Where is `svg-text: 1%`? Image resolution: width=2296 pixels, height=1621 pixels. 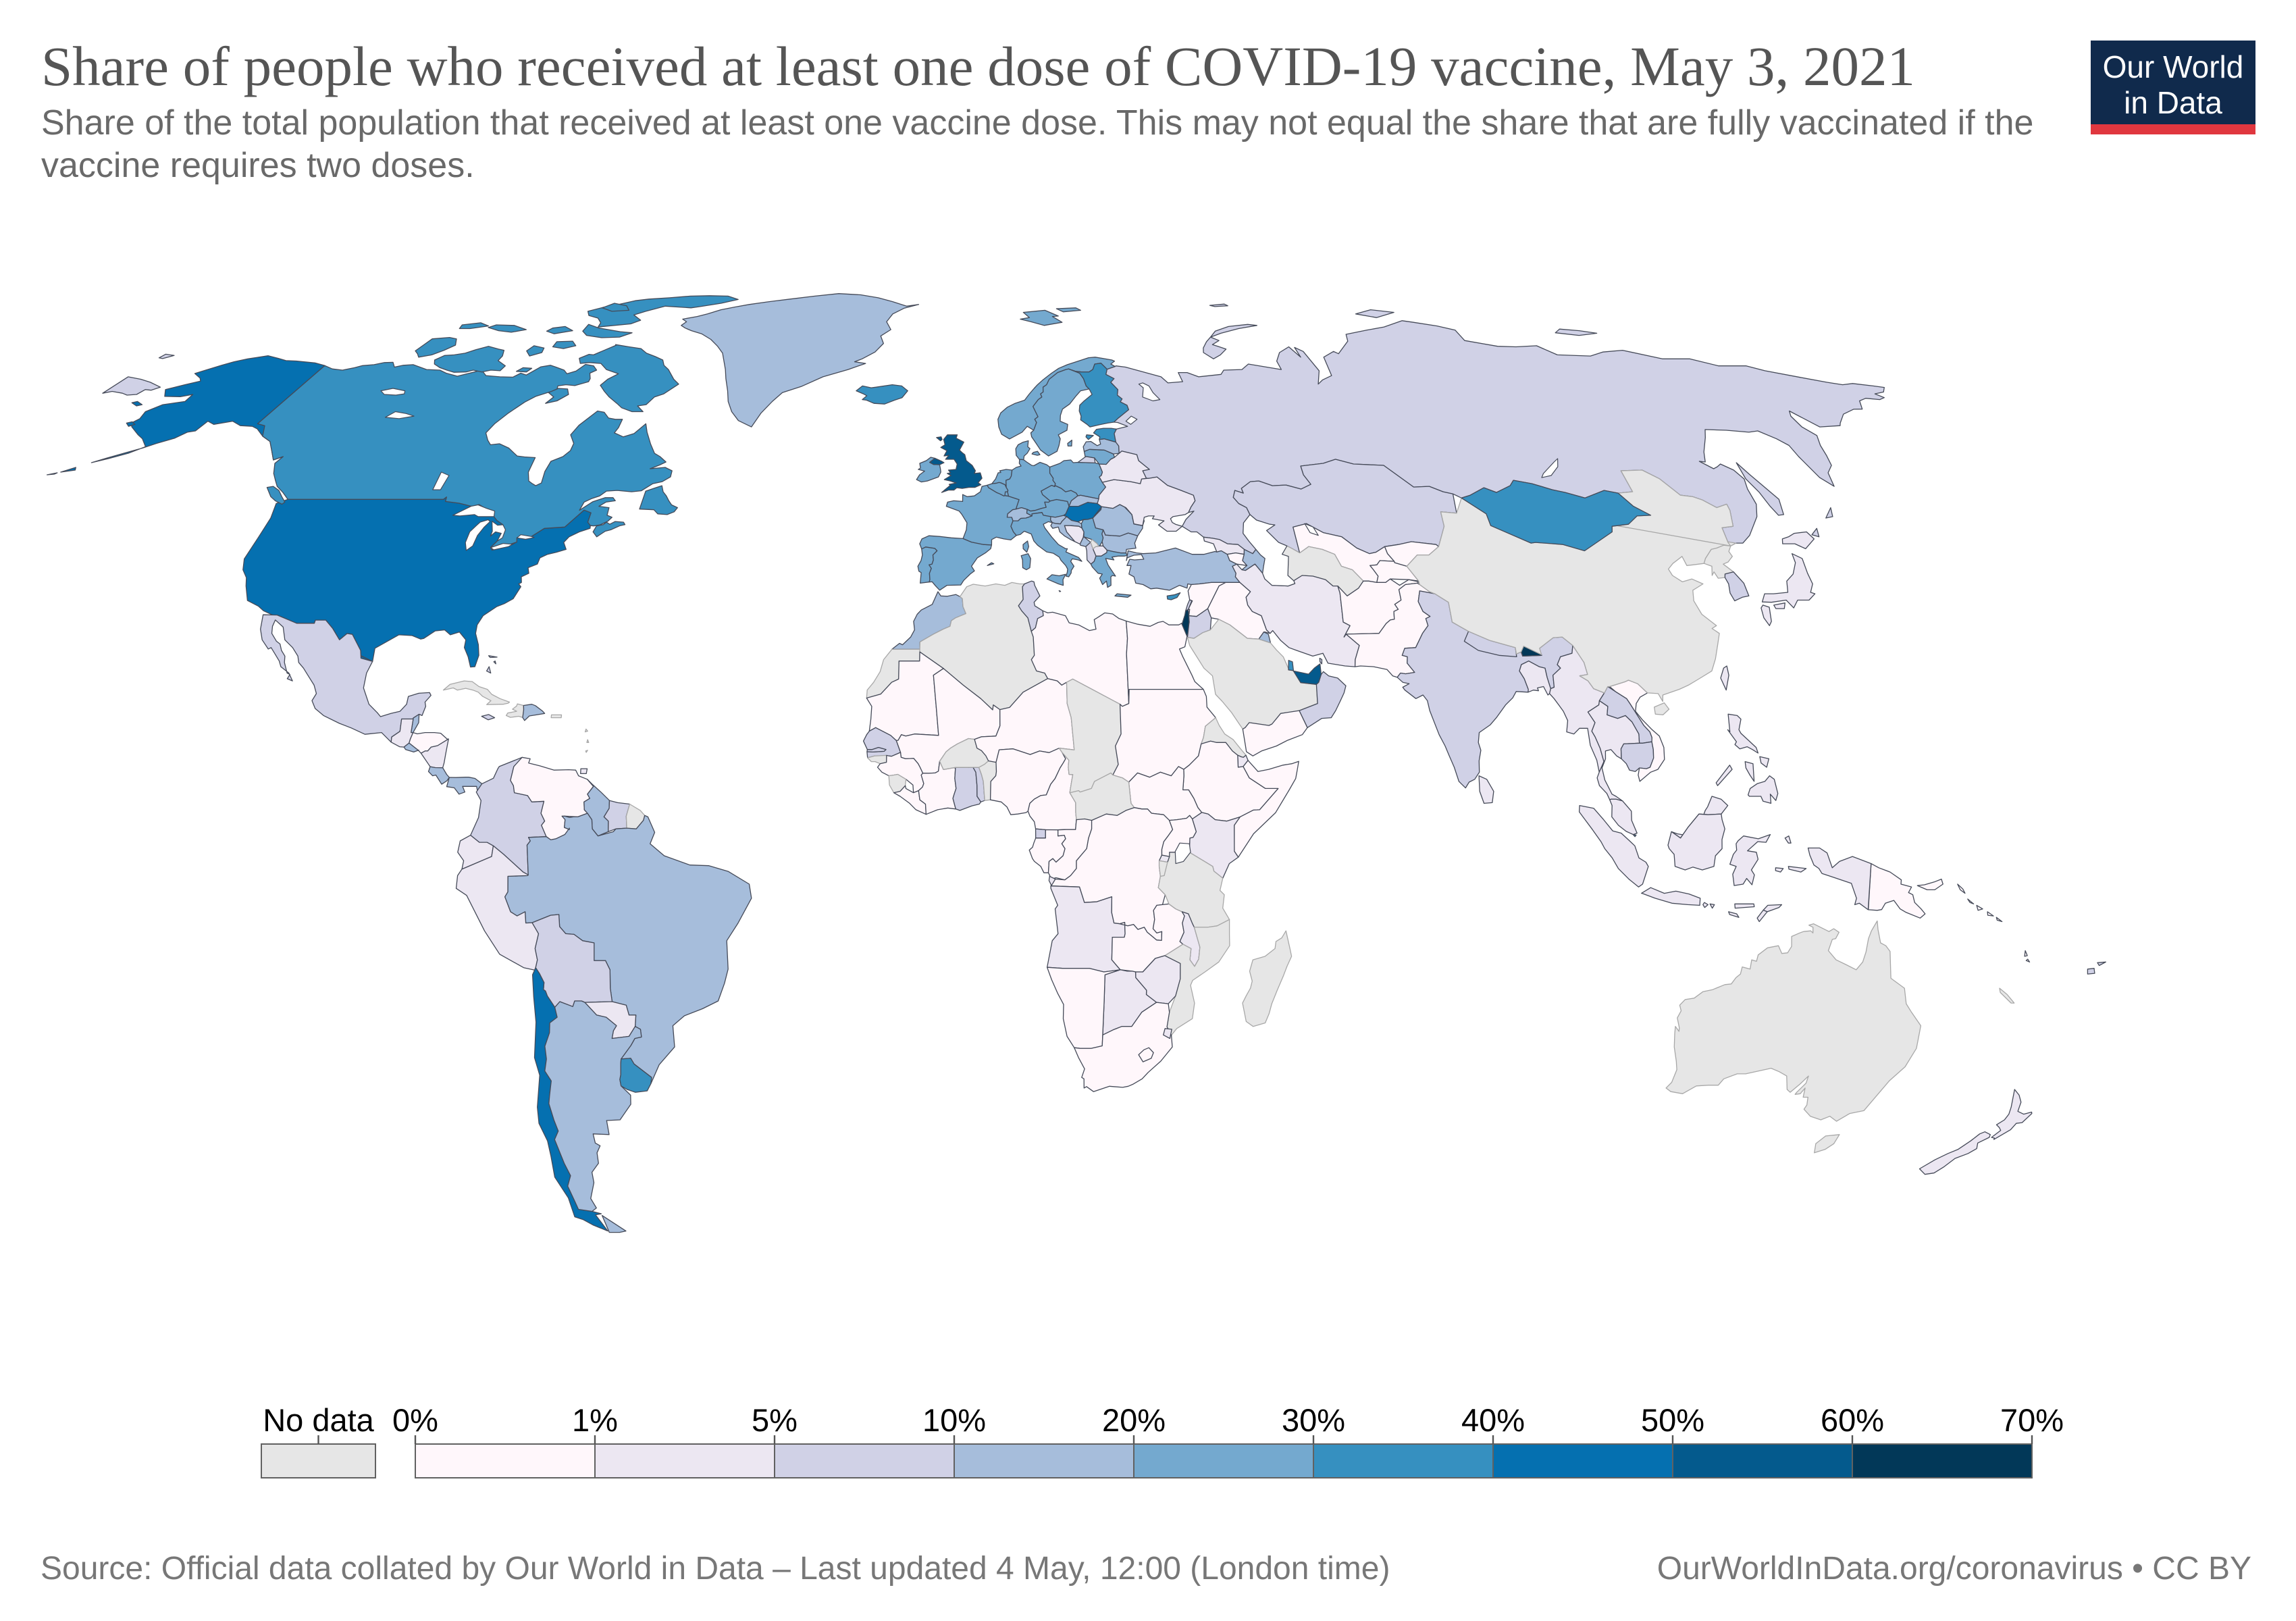 svg-text: 1% is located at coordinates (595, 1420).